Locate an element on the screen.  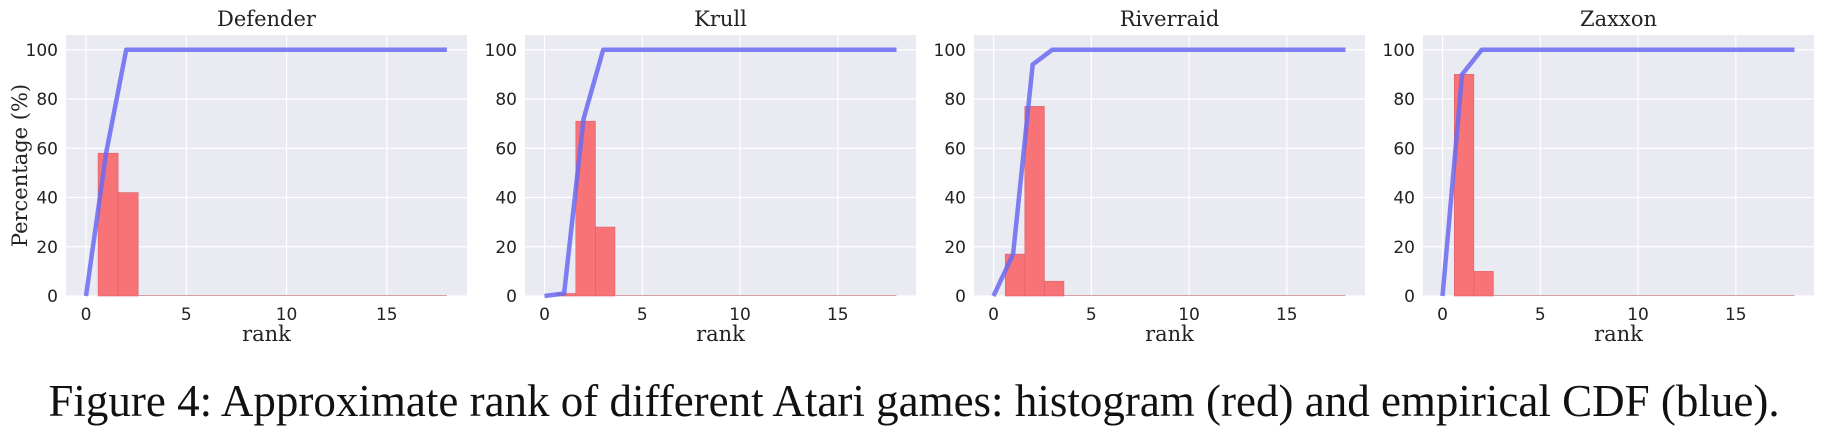
y-axis-label: Percentage (%) is located at coordinates (20, 165).